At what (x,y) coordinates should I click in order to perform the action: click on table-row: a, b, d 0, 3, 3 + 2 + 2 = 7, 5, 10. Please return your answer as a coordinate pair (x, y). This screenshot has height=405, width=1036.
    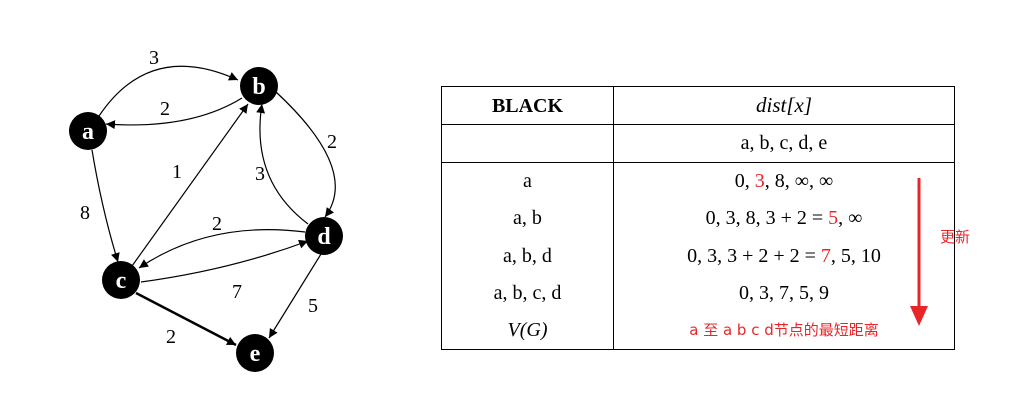
    Looking at the image, I should click on (698, 256).